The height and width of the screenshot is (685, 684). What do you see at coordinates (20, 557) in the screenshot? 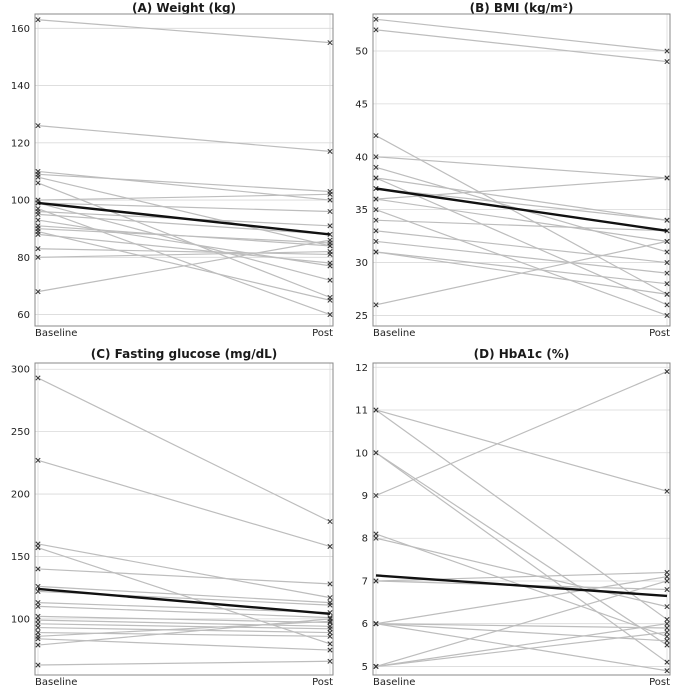
I see `y-tick-label: 150` at bounding box center [20, 557].